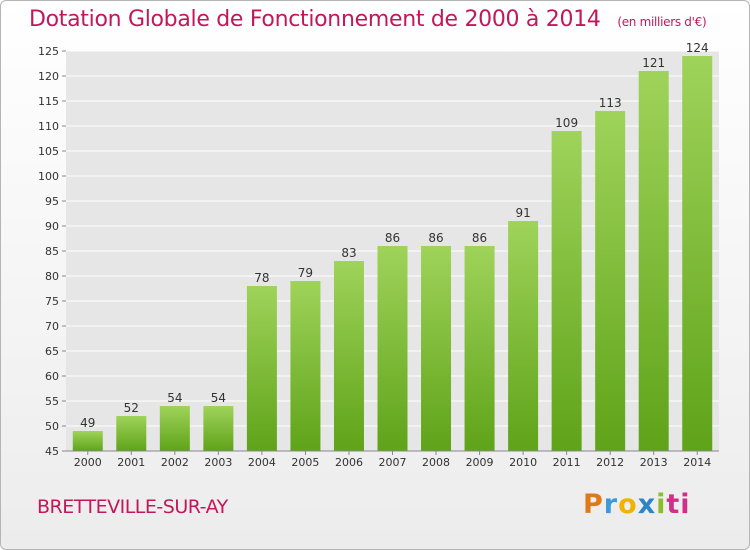 The height and width of the screenshot is (550, 750). I want to click on y-tick-label: 65, so click(52, 351).